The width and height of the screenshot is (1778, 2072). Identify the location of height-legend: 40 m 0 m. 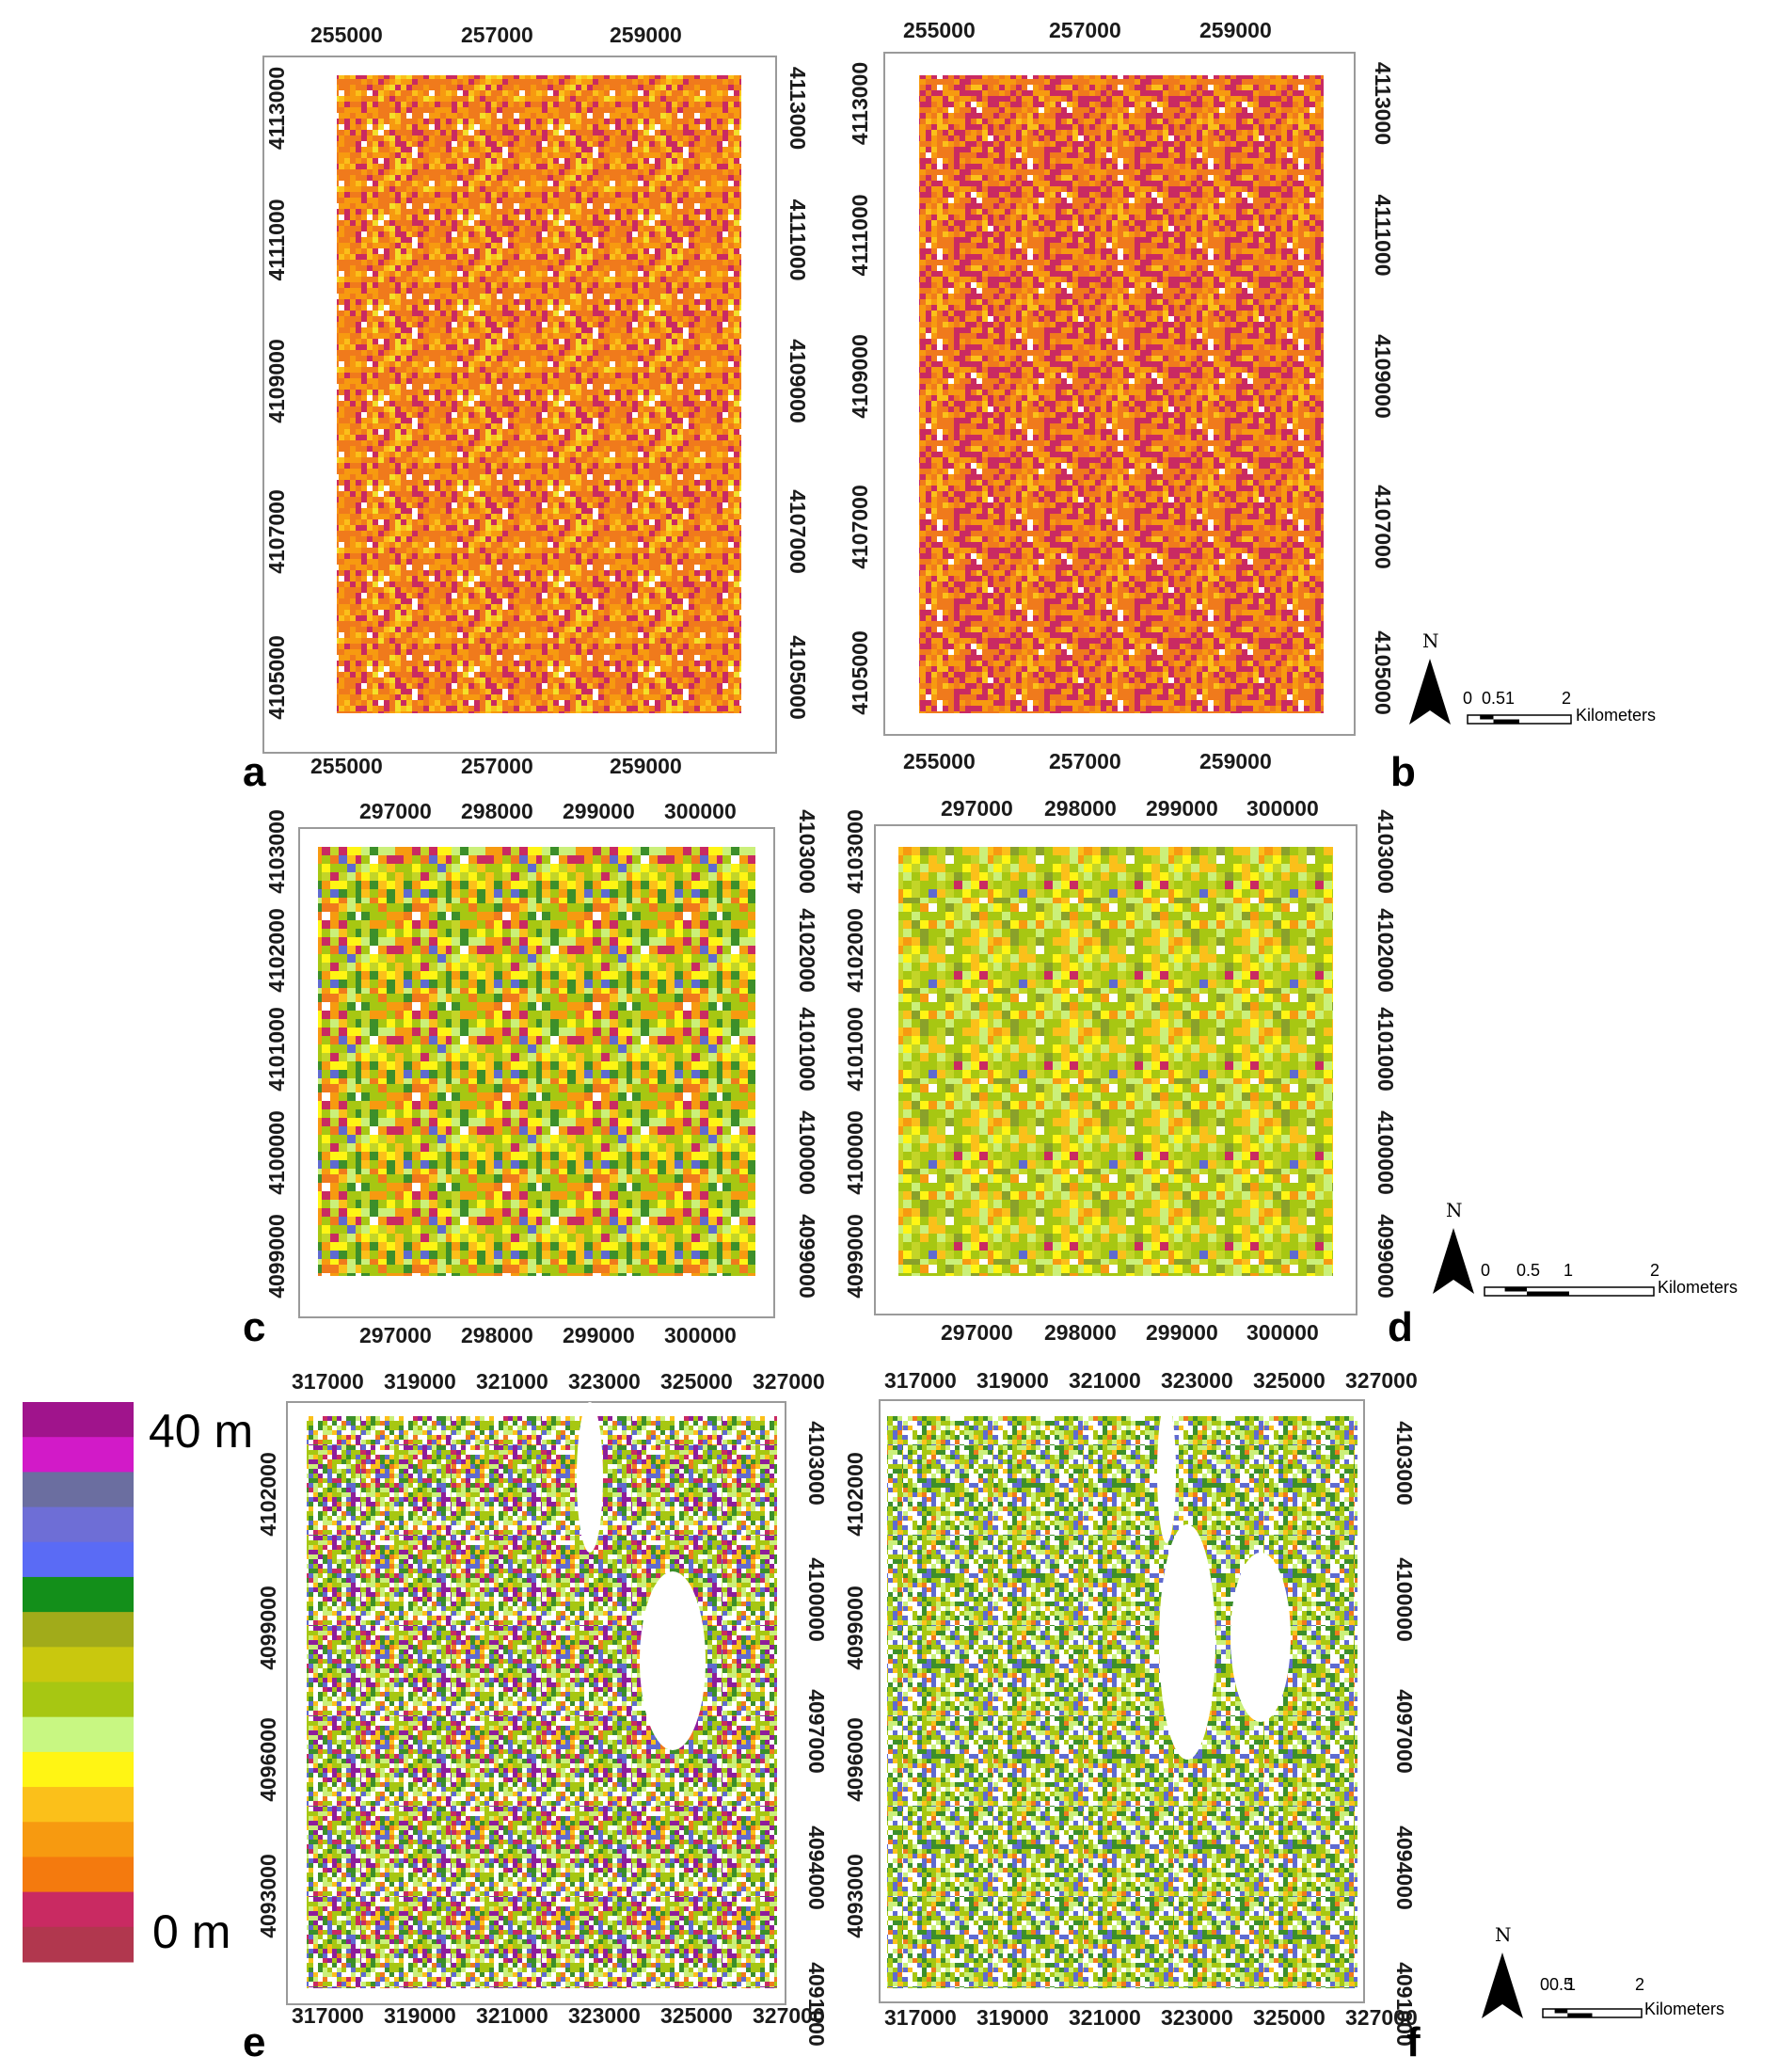
(138, 1682).